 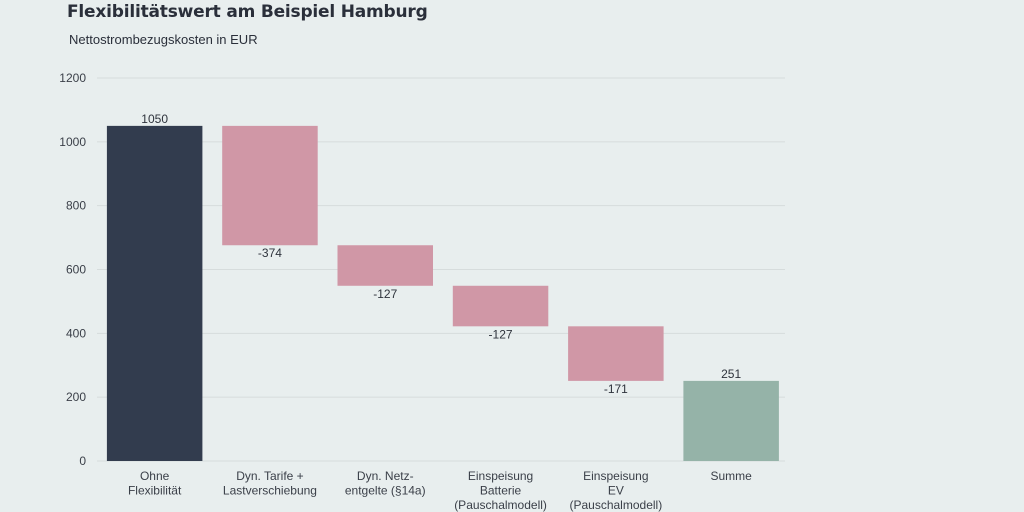 What do you see at coordinates (385, 476) in the screenshot?
I see `category-label-line: Dyn. Netz-` at bounding box center [385, 476].